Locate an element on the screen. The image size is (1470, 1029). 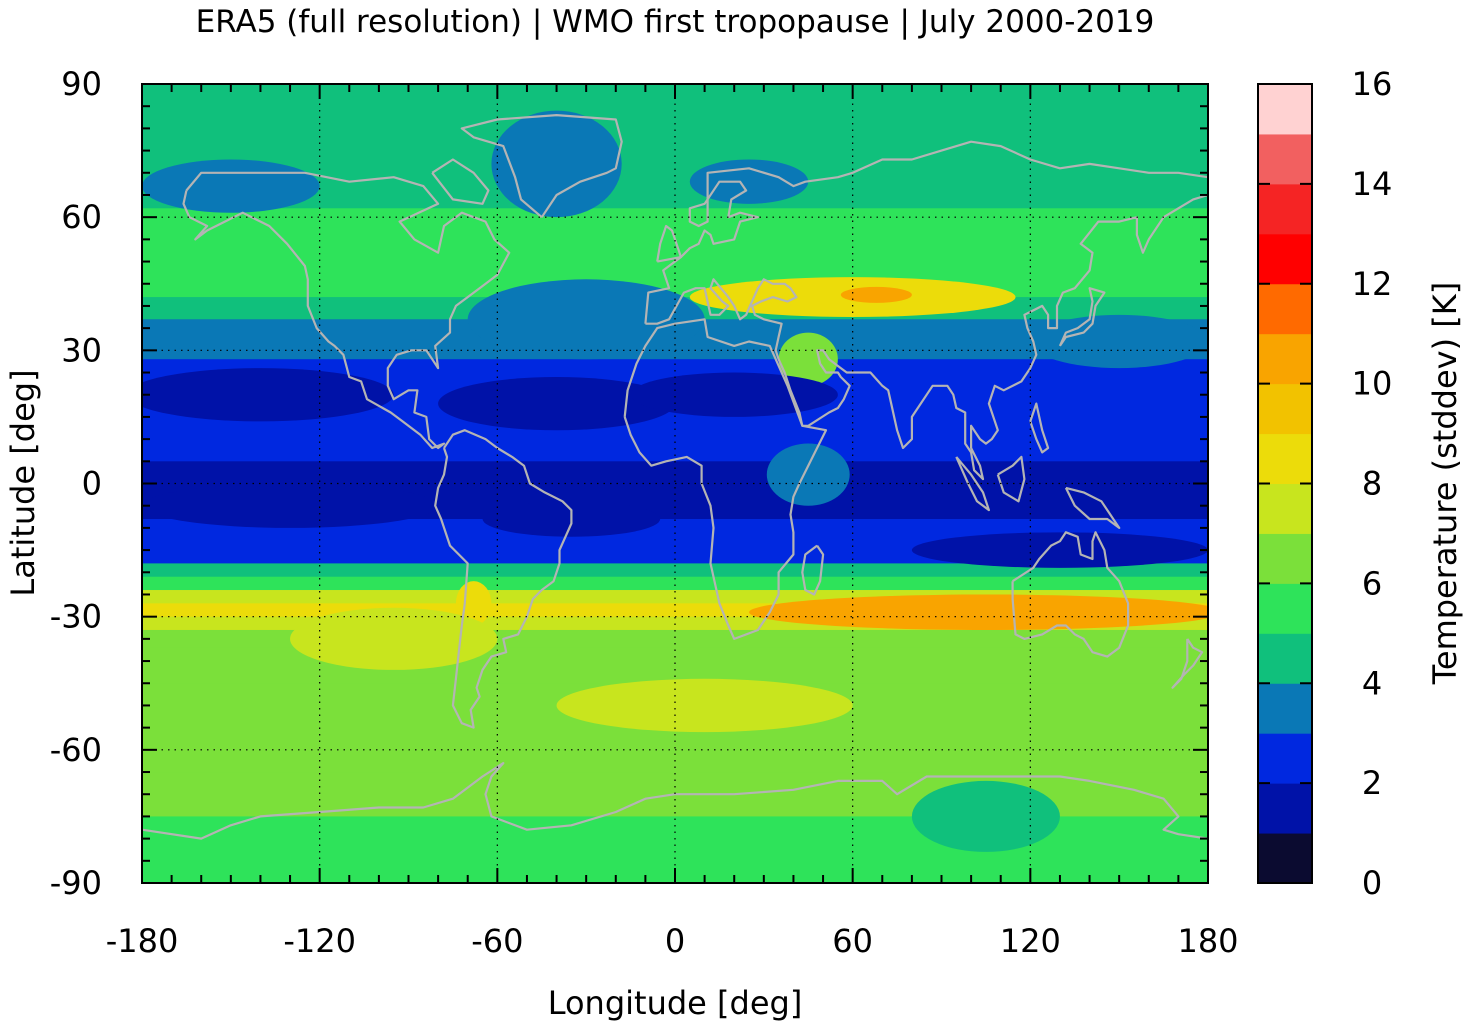
colorbar-tick-label: 0 is located at coordinates (1372, 883).